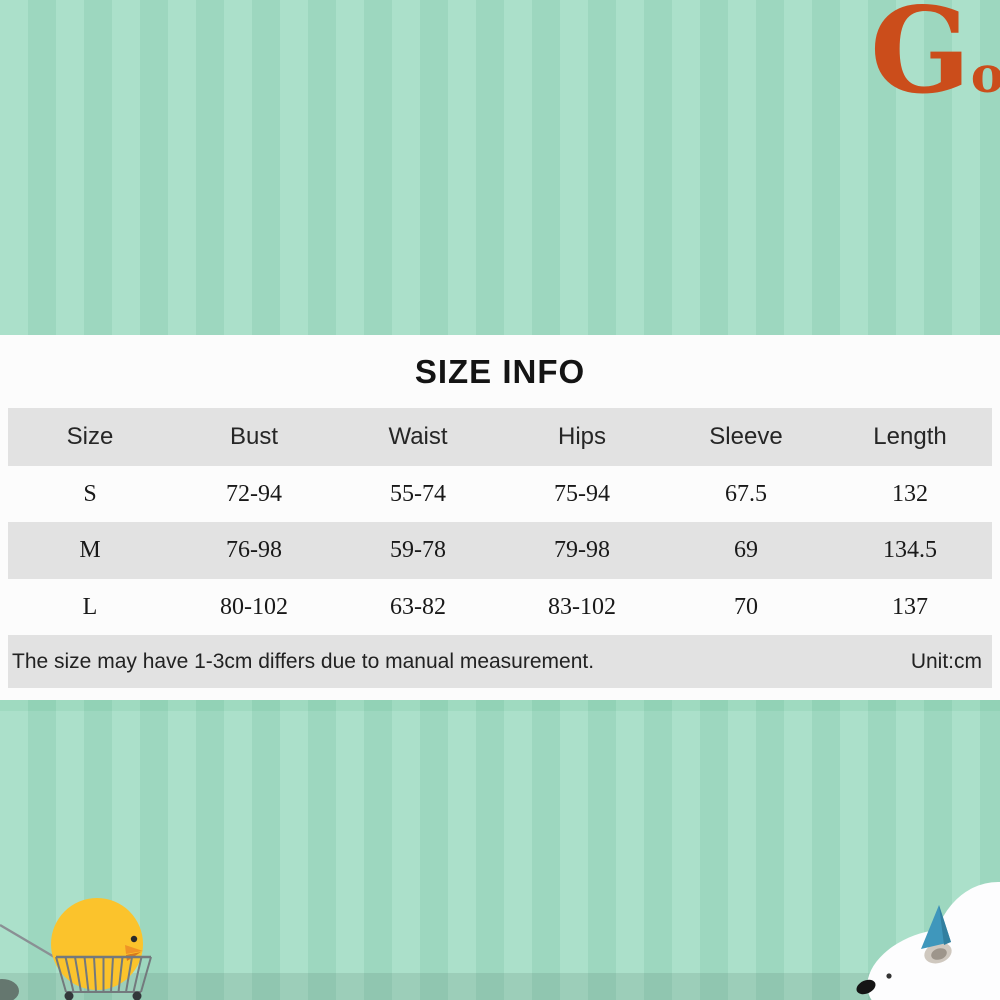  What do you see at coordinates (28, 941) in the screenshot?
I see `cart-handle` at bounding box center [28, 941].